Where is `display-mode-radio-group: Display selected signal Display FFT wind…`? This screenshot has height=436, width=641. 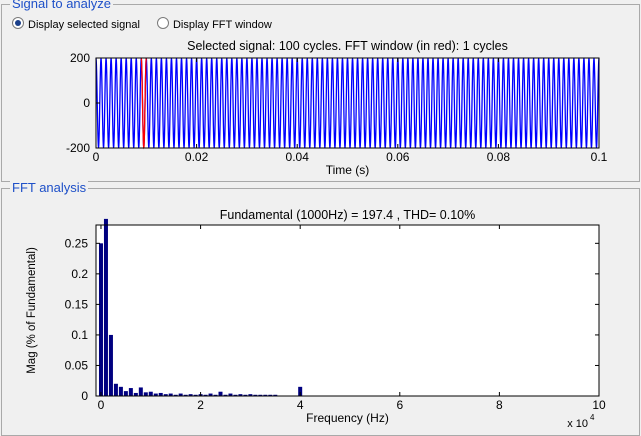
display-mode-radio-group: Display selected signal Display FFT wind… is located at coordinates (149, 24).